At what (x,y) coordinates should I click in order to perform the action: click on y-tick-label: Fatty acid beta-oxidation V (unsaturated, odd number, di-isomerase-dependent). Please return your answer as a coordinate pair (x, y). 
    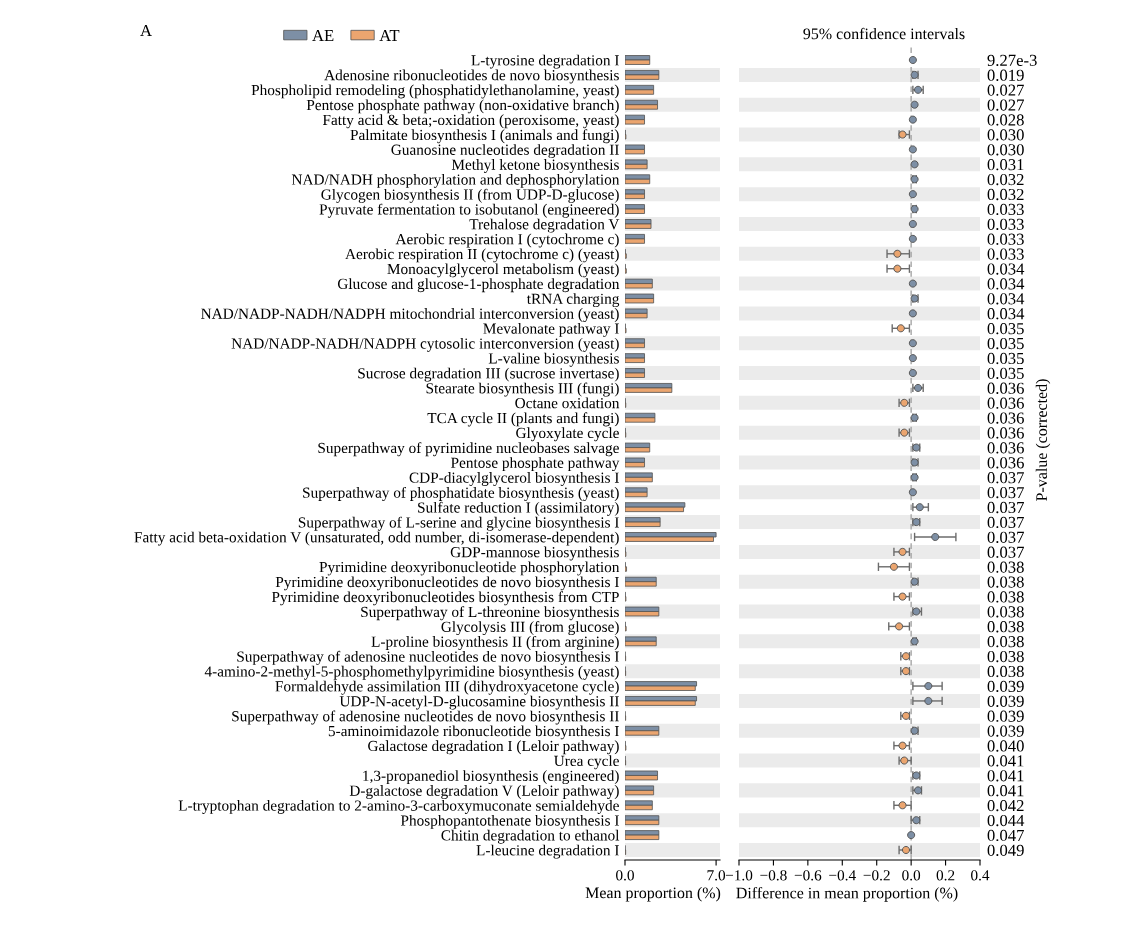
    Looking at the image, I should click on (376, 538).